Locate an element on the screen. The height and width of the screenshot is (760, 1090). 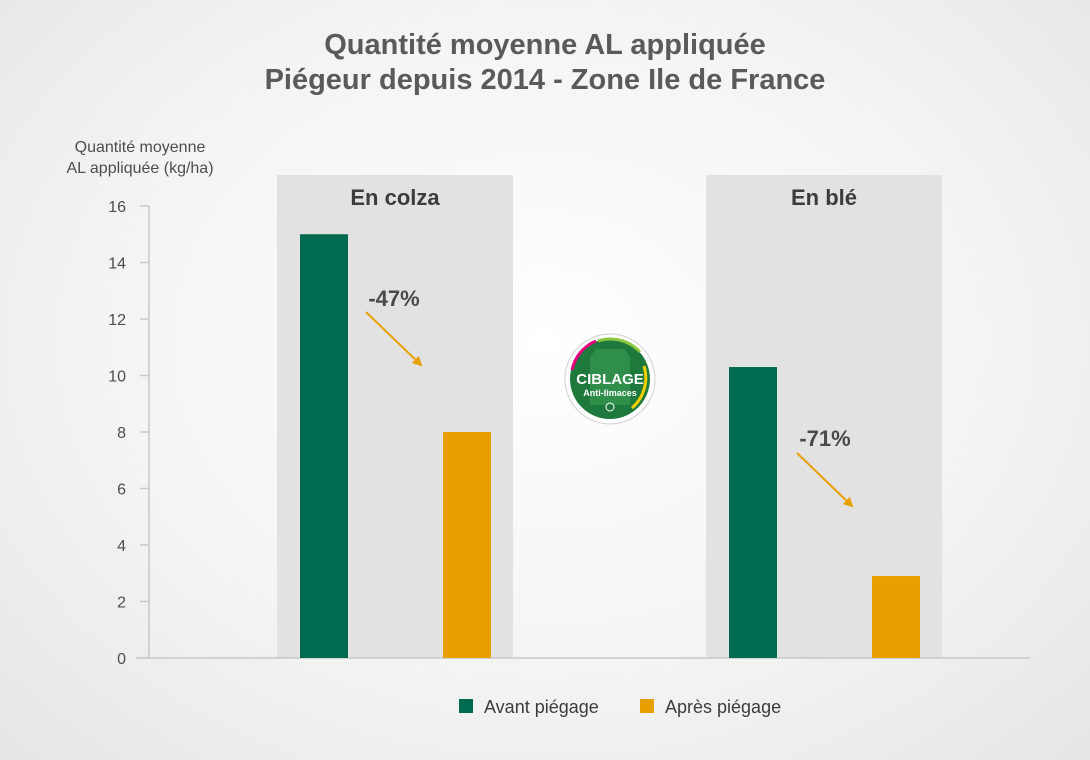
legend-label: Après piégage is located at coordinates (723, 707).